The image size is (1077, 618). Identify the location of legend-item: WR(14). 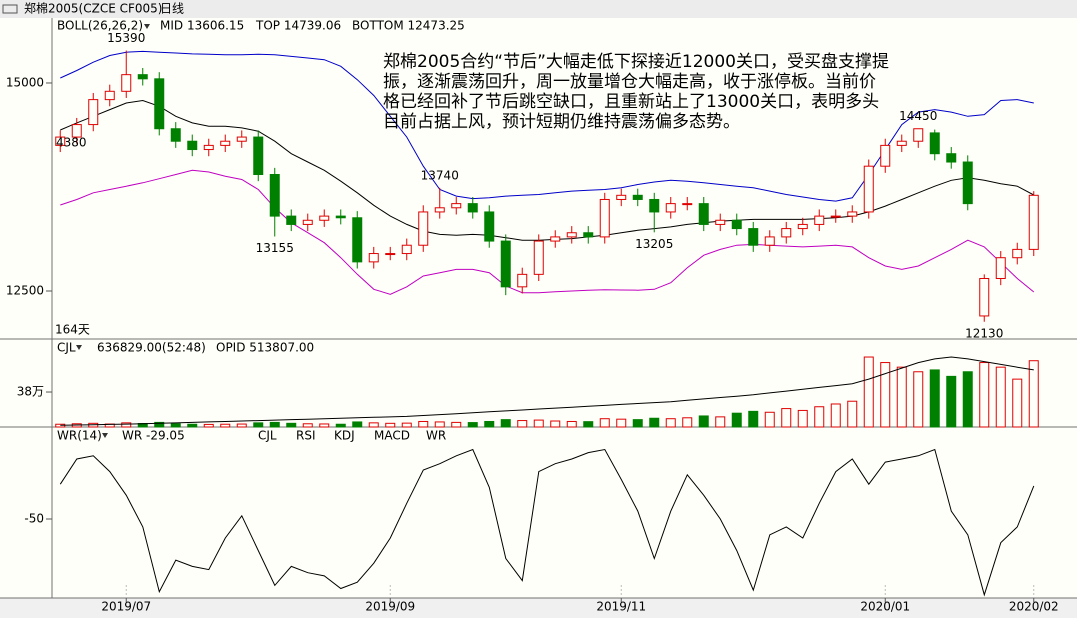
(79, 436).